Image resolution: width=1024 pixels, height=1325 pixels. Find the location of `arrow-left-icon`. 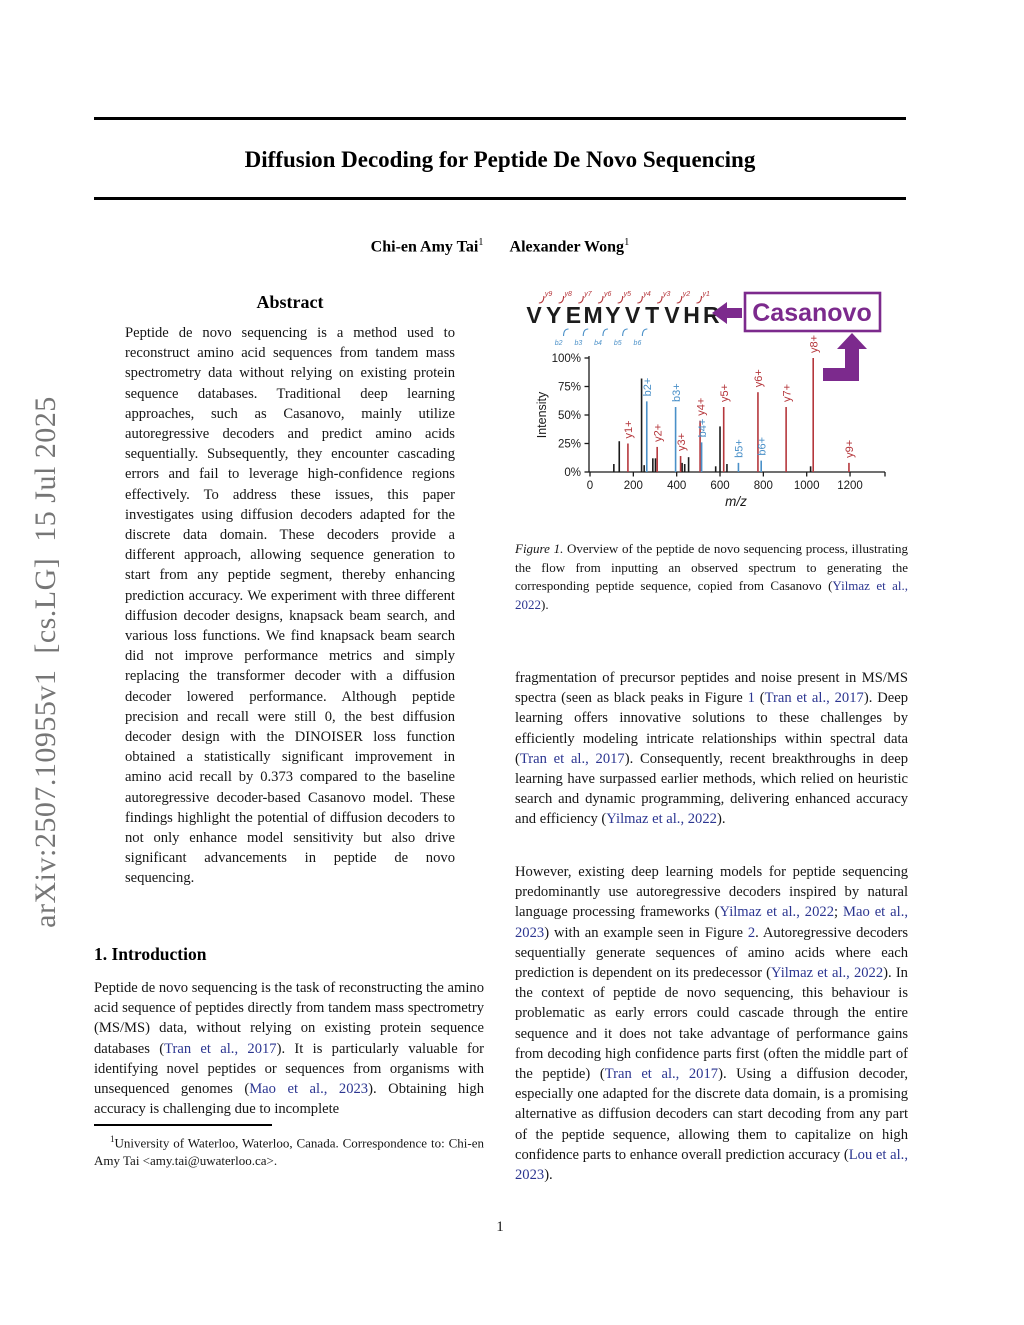

arrow-left-icon is located at coordinates (727, 313).